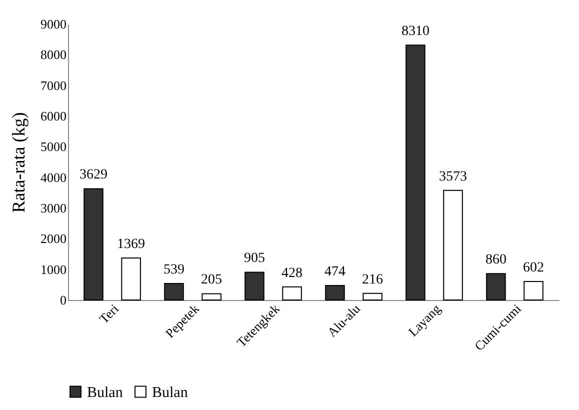 Image resolution: width=579 pixels, height=410 pixels. Describe the element at coordinates (53, 54) in the screenshot. I see `y-tick-label: 8000` at that location.